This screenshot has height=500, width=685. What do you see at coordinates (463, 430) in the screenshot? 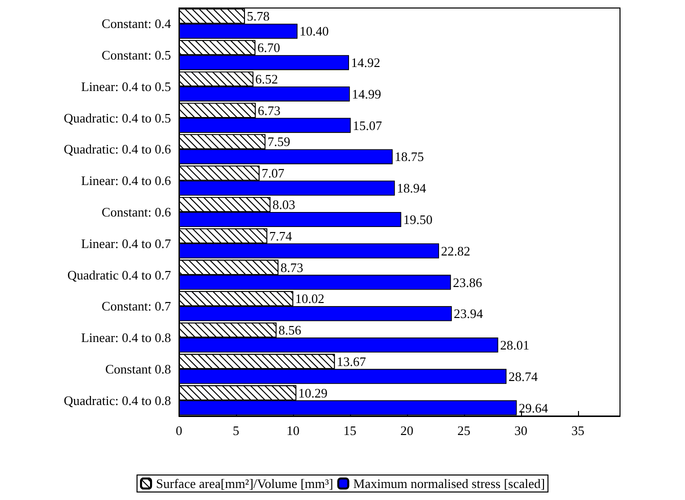
I see `x-tick-label: 25` at bounding box center [463, 430].